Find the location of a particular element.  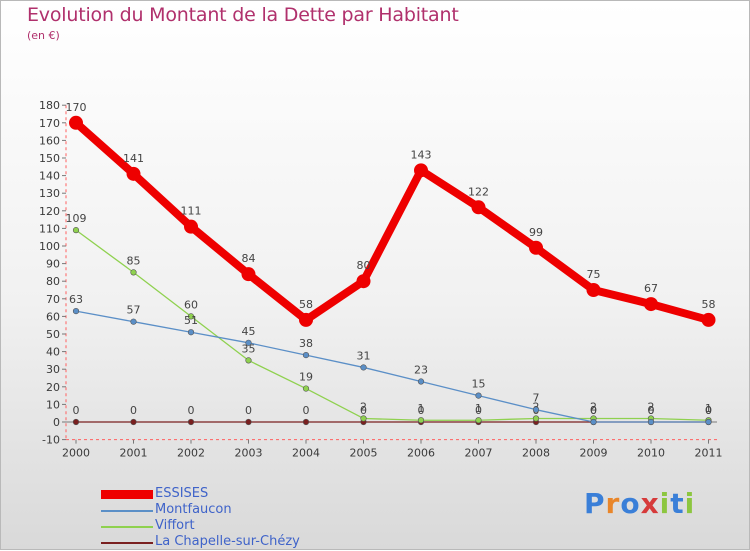

x-tick-label: 2002 is located at coordinates (191, 453).